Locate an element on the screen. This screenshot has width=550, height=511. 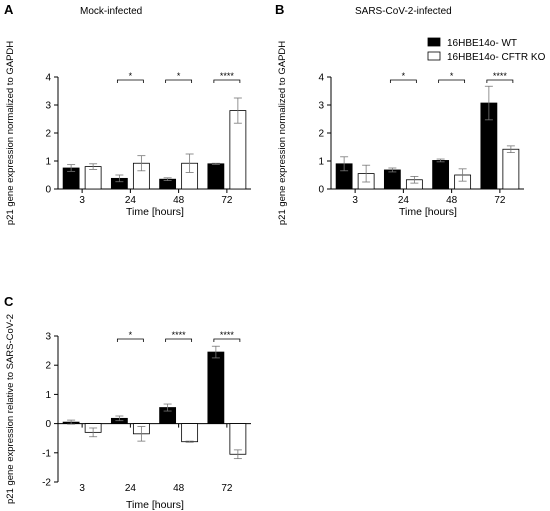
panel-a-label: A is located at coordinates (9, 9).